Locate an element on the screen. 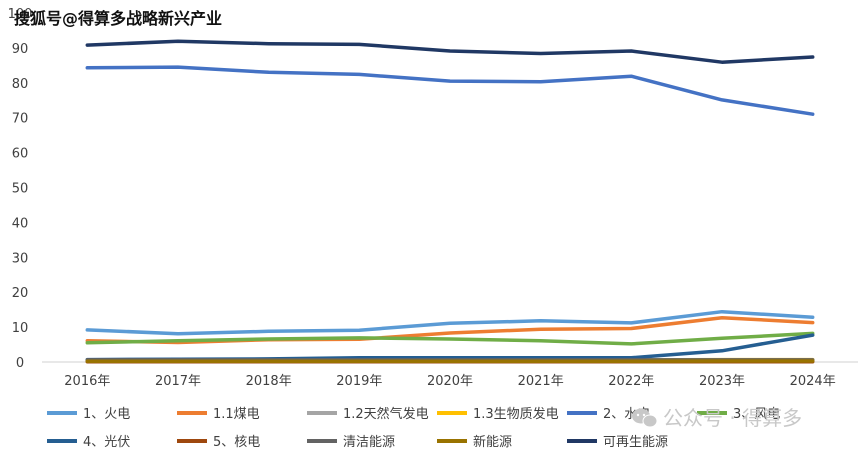 The width and height of the screenshot is (865, 452). x-tick-label: 2017年 is located at coordinates (178, 381).